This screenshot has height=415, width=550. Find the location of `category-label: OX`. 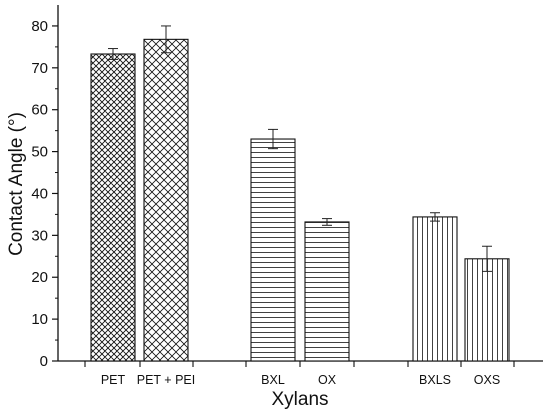

category-label: OX is located at coordinates (327, 380).